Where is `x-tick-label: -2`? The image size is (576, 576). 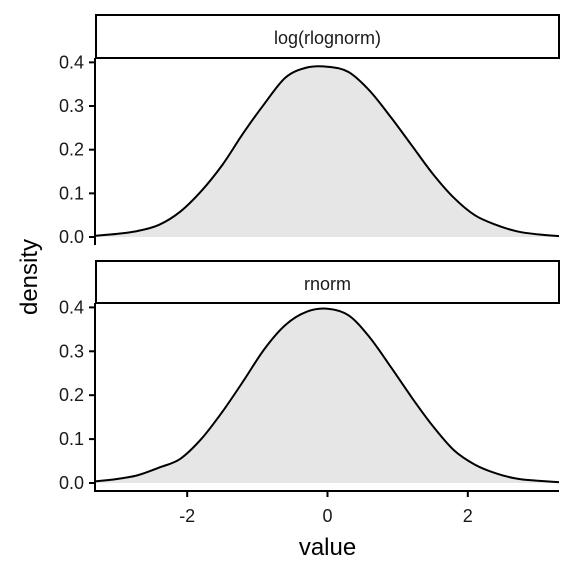 x-tick-label: -2 is located at coordinates (187, 516).